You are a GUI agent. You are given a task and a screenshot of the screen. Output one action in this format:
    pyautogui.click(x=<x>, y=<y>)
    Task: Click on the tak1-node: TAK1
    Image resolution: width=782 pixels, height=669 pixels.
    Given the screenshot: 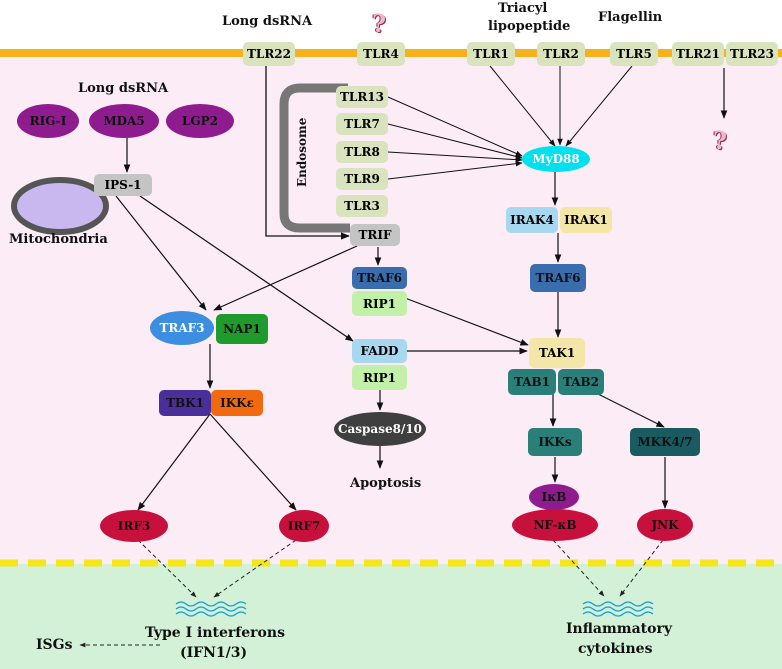 What is the action you would take?
    pyautogui.click(x=557, y=353)
    